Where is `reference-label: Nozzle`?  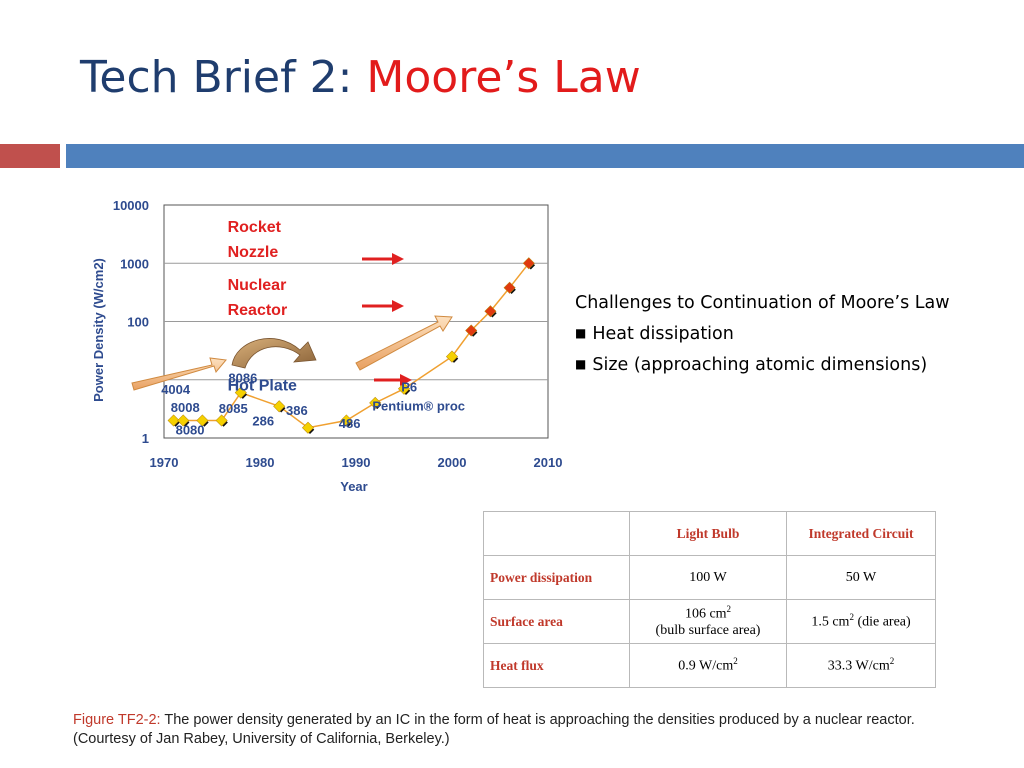 reference-label: Nozzle is located at coordinates (253, 252).